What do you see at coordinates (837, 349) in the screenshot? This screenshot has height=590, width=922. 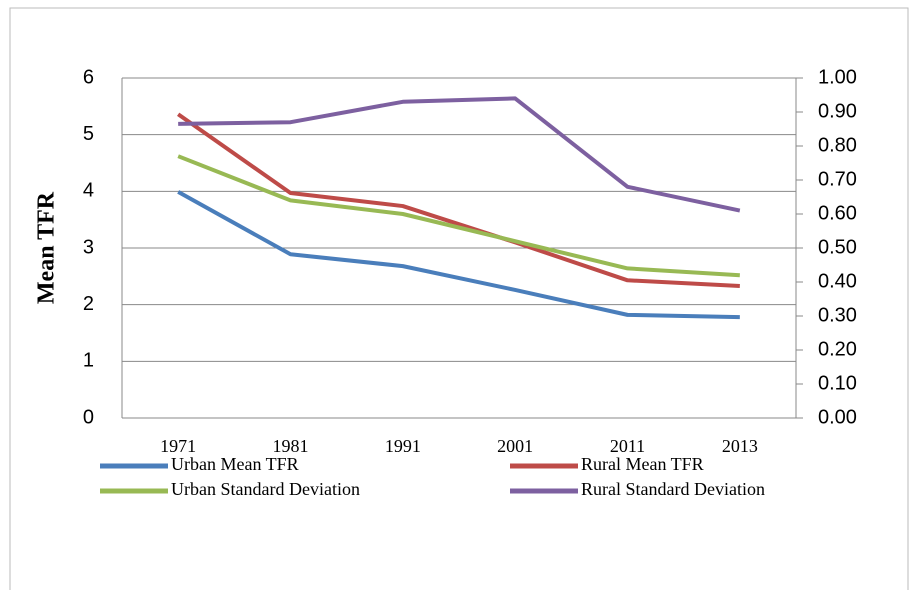 I see `y2-tick-label: 0.20` at bounding box center [837, 349].